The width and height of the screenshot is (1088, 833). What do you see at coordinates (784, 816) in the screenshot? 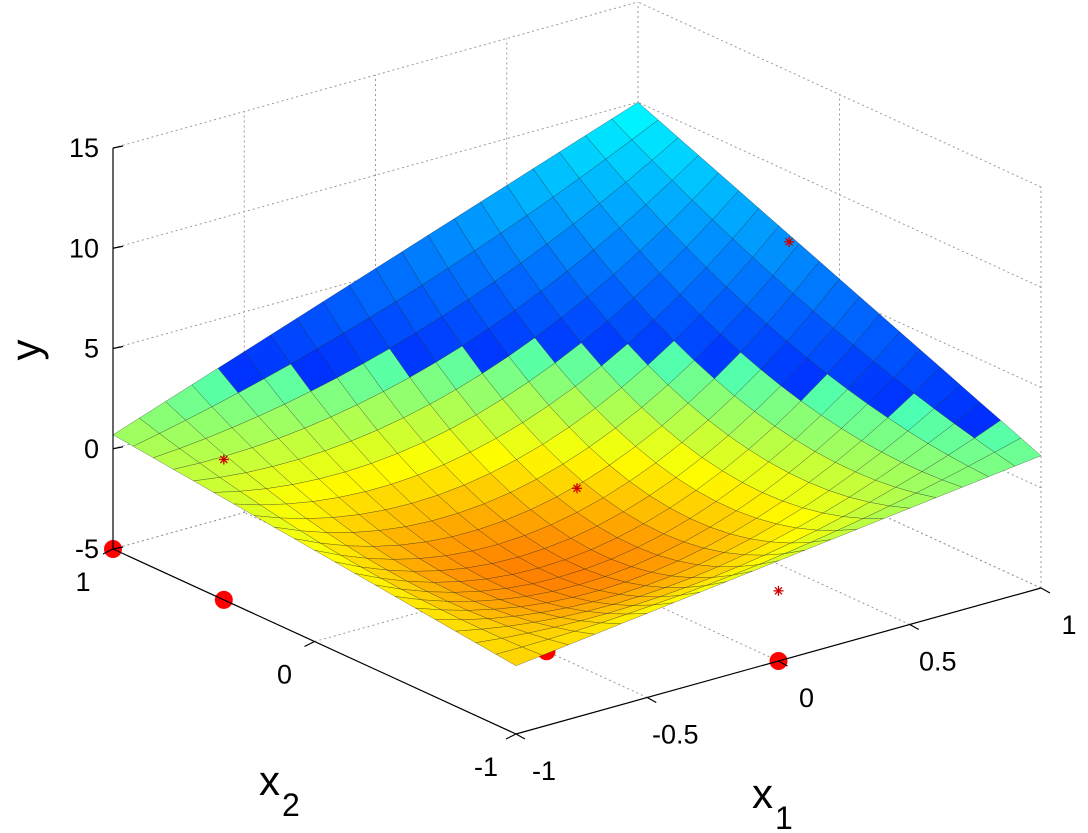
I see `x1-axis-label-sub: 1` at bounding box center [784, 816].